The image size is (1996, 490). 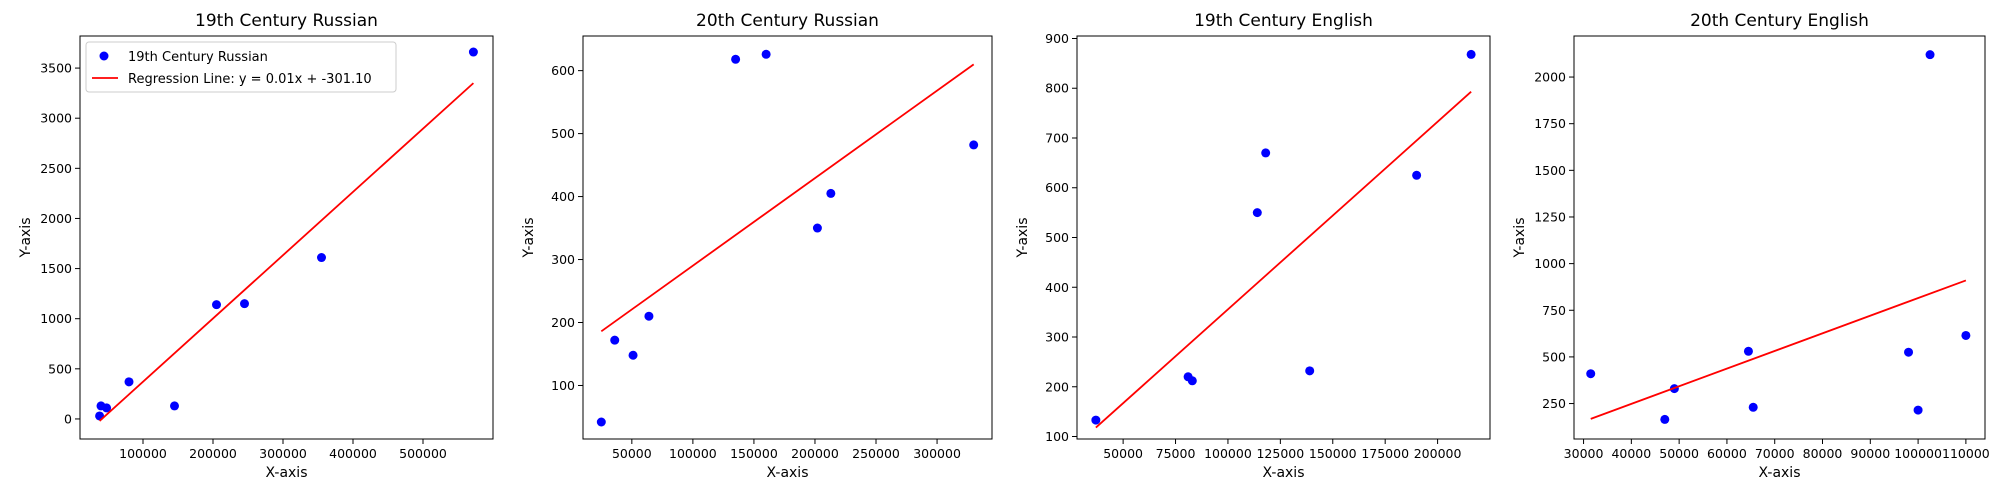 I want to click on x-tick-label: 80000, so click(x=1823, y=453).